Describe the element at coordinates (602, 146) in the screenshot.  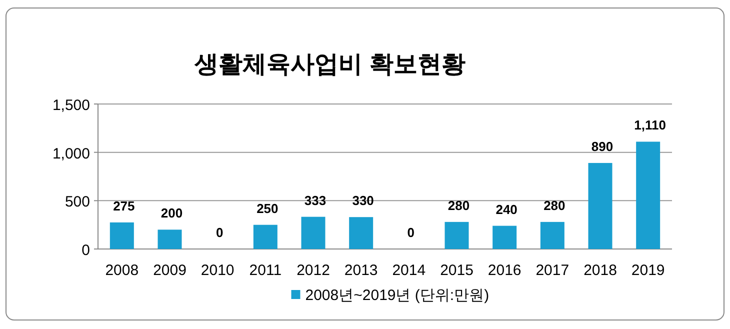
I see `data-label: 890` at that location.